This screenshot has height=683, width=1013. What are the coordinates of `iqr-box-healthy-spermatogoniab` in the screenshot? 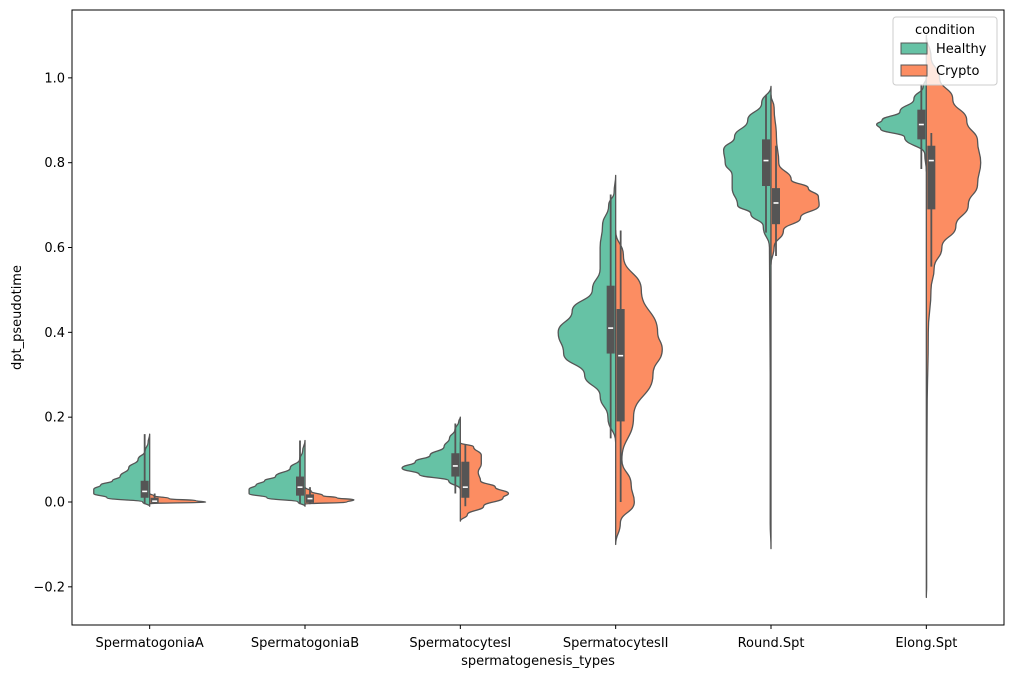 It's located at (300, 486).